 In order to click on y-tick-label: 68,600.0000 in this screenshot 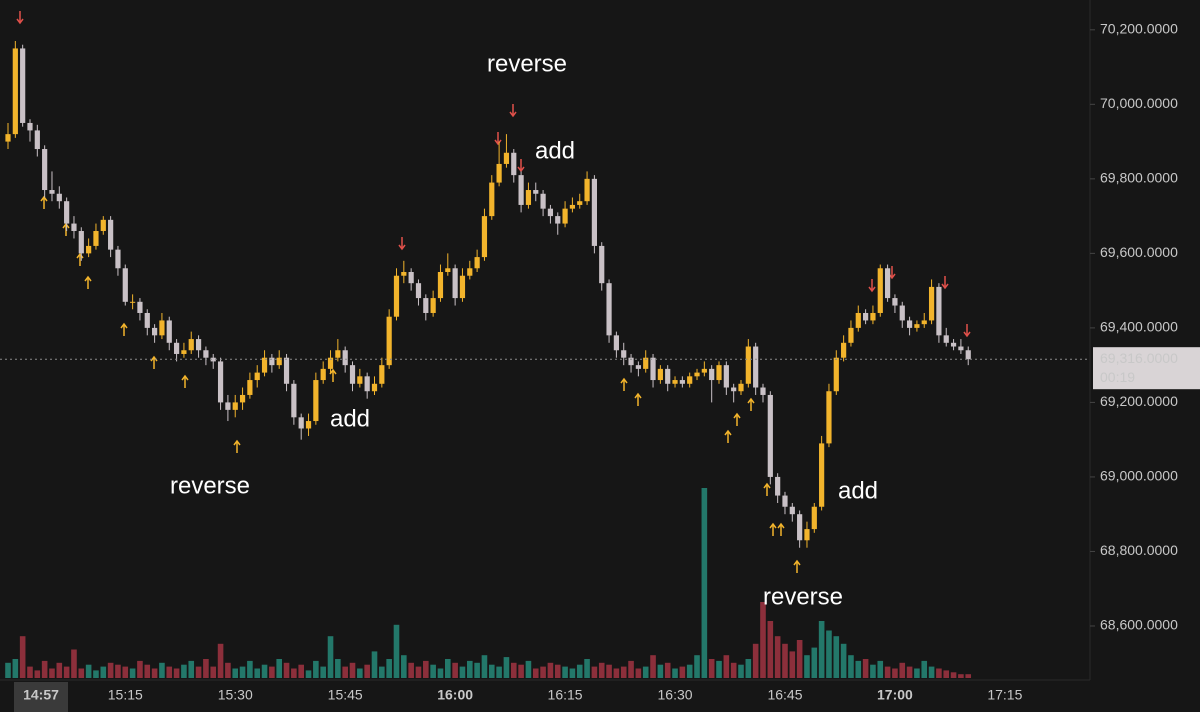, I will do `click(1139, 625)`.